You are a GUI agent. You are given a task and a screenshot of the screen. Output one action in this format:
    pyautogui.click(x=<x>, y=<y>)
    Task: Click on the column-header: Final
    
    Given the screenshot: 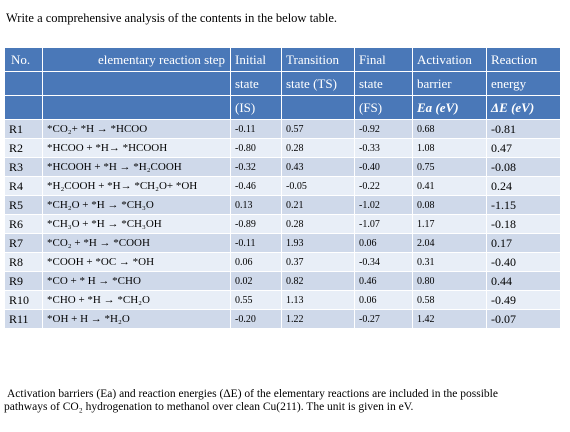 What is the action you would take?
    pyautogui.click(x=383, y=59)
    